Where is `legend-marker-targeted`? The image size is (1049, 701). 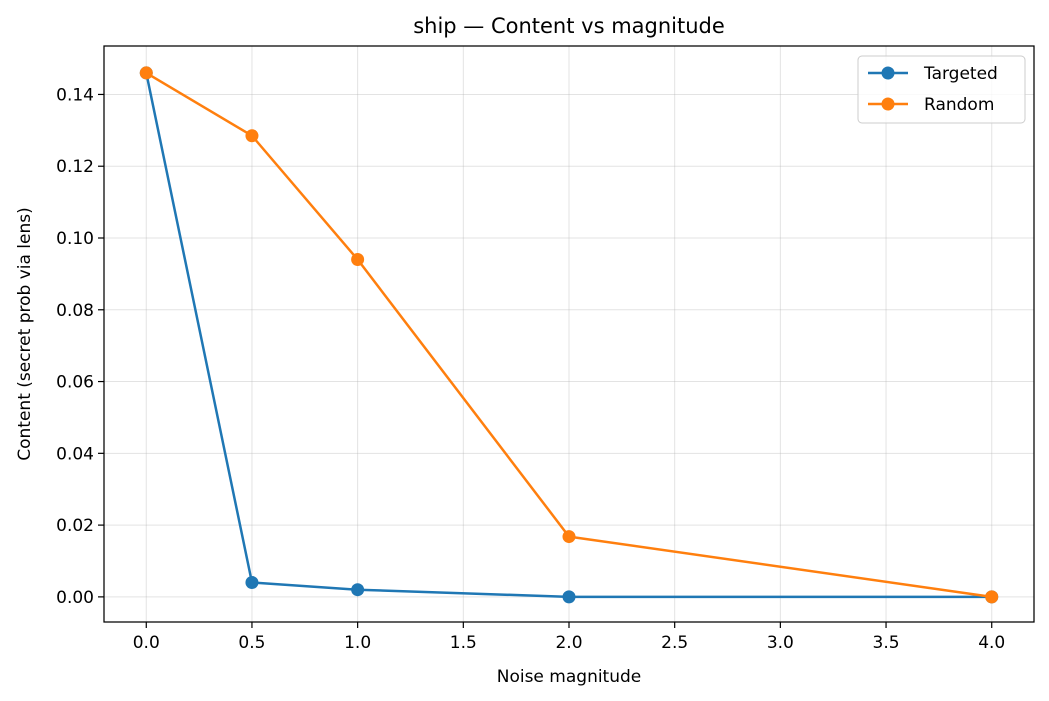
legend-marker-targeted is located at coordinates (888, 73).